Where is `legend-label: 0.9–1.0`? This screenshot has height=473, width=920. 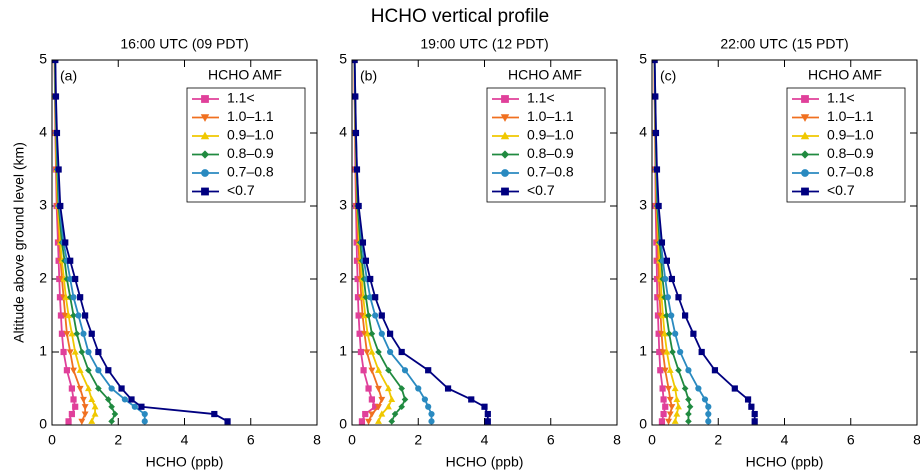 legend-label: 0.9–1.0 is located at coordinates (550, 135).